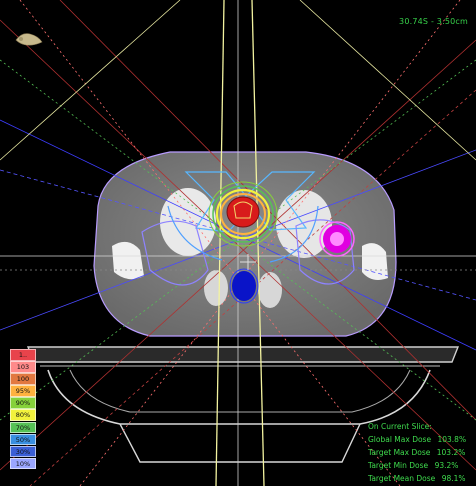 The height and width of the screenshot is (486, 476). Describe the element at coordinates (337, 239) in the screenshot. I see `magenta-structure` at that location.